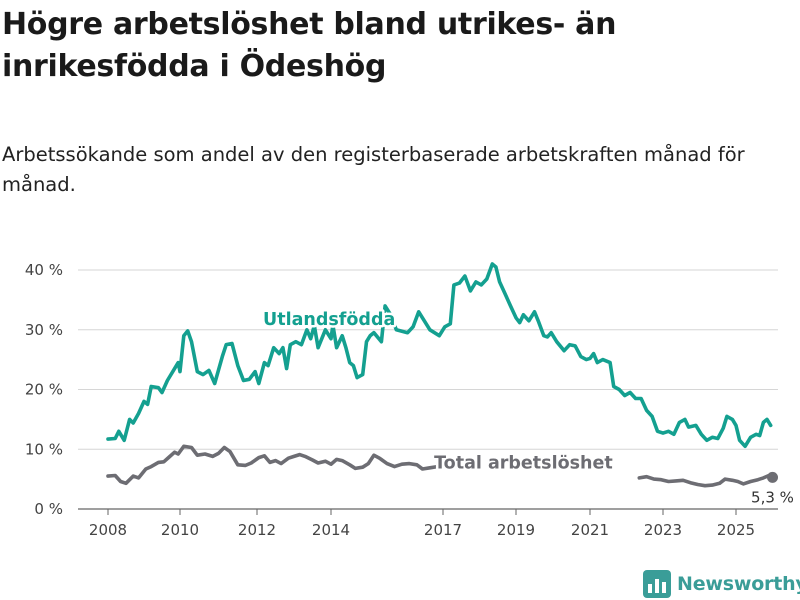  Describe the element at coordinates (331, 530) in the screenshot. I see `x-tick-label: 2014` at that location.